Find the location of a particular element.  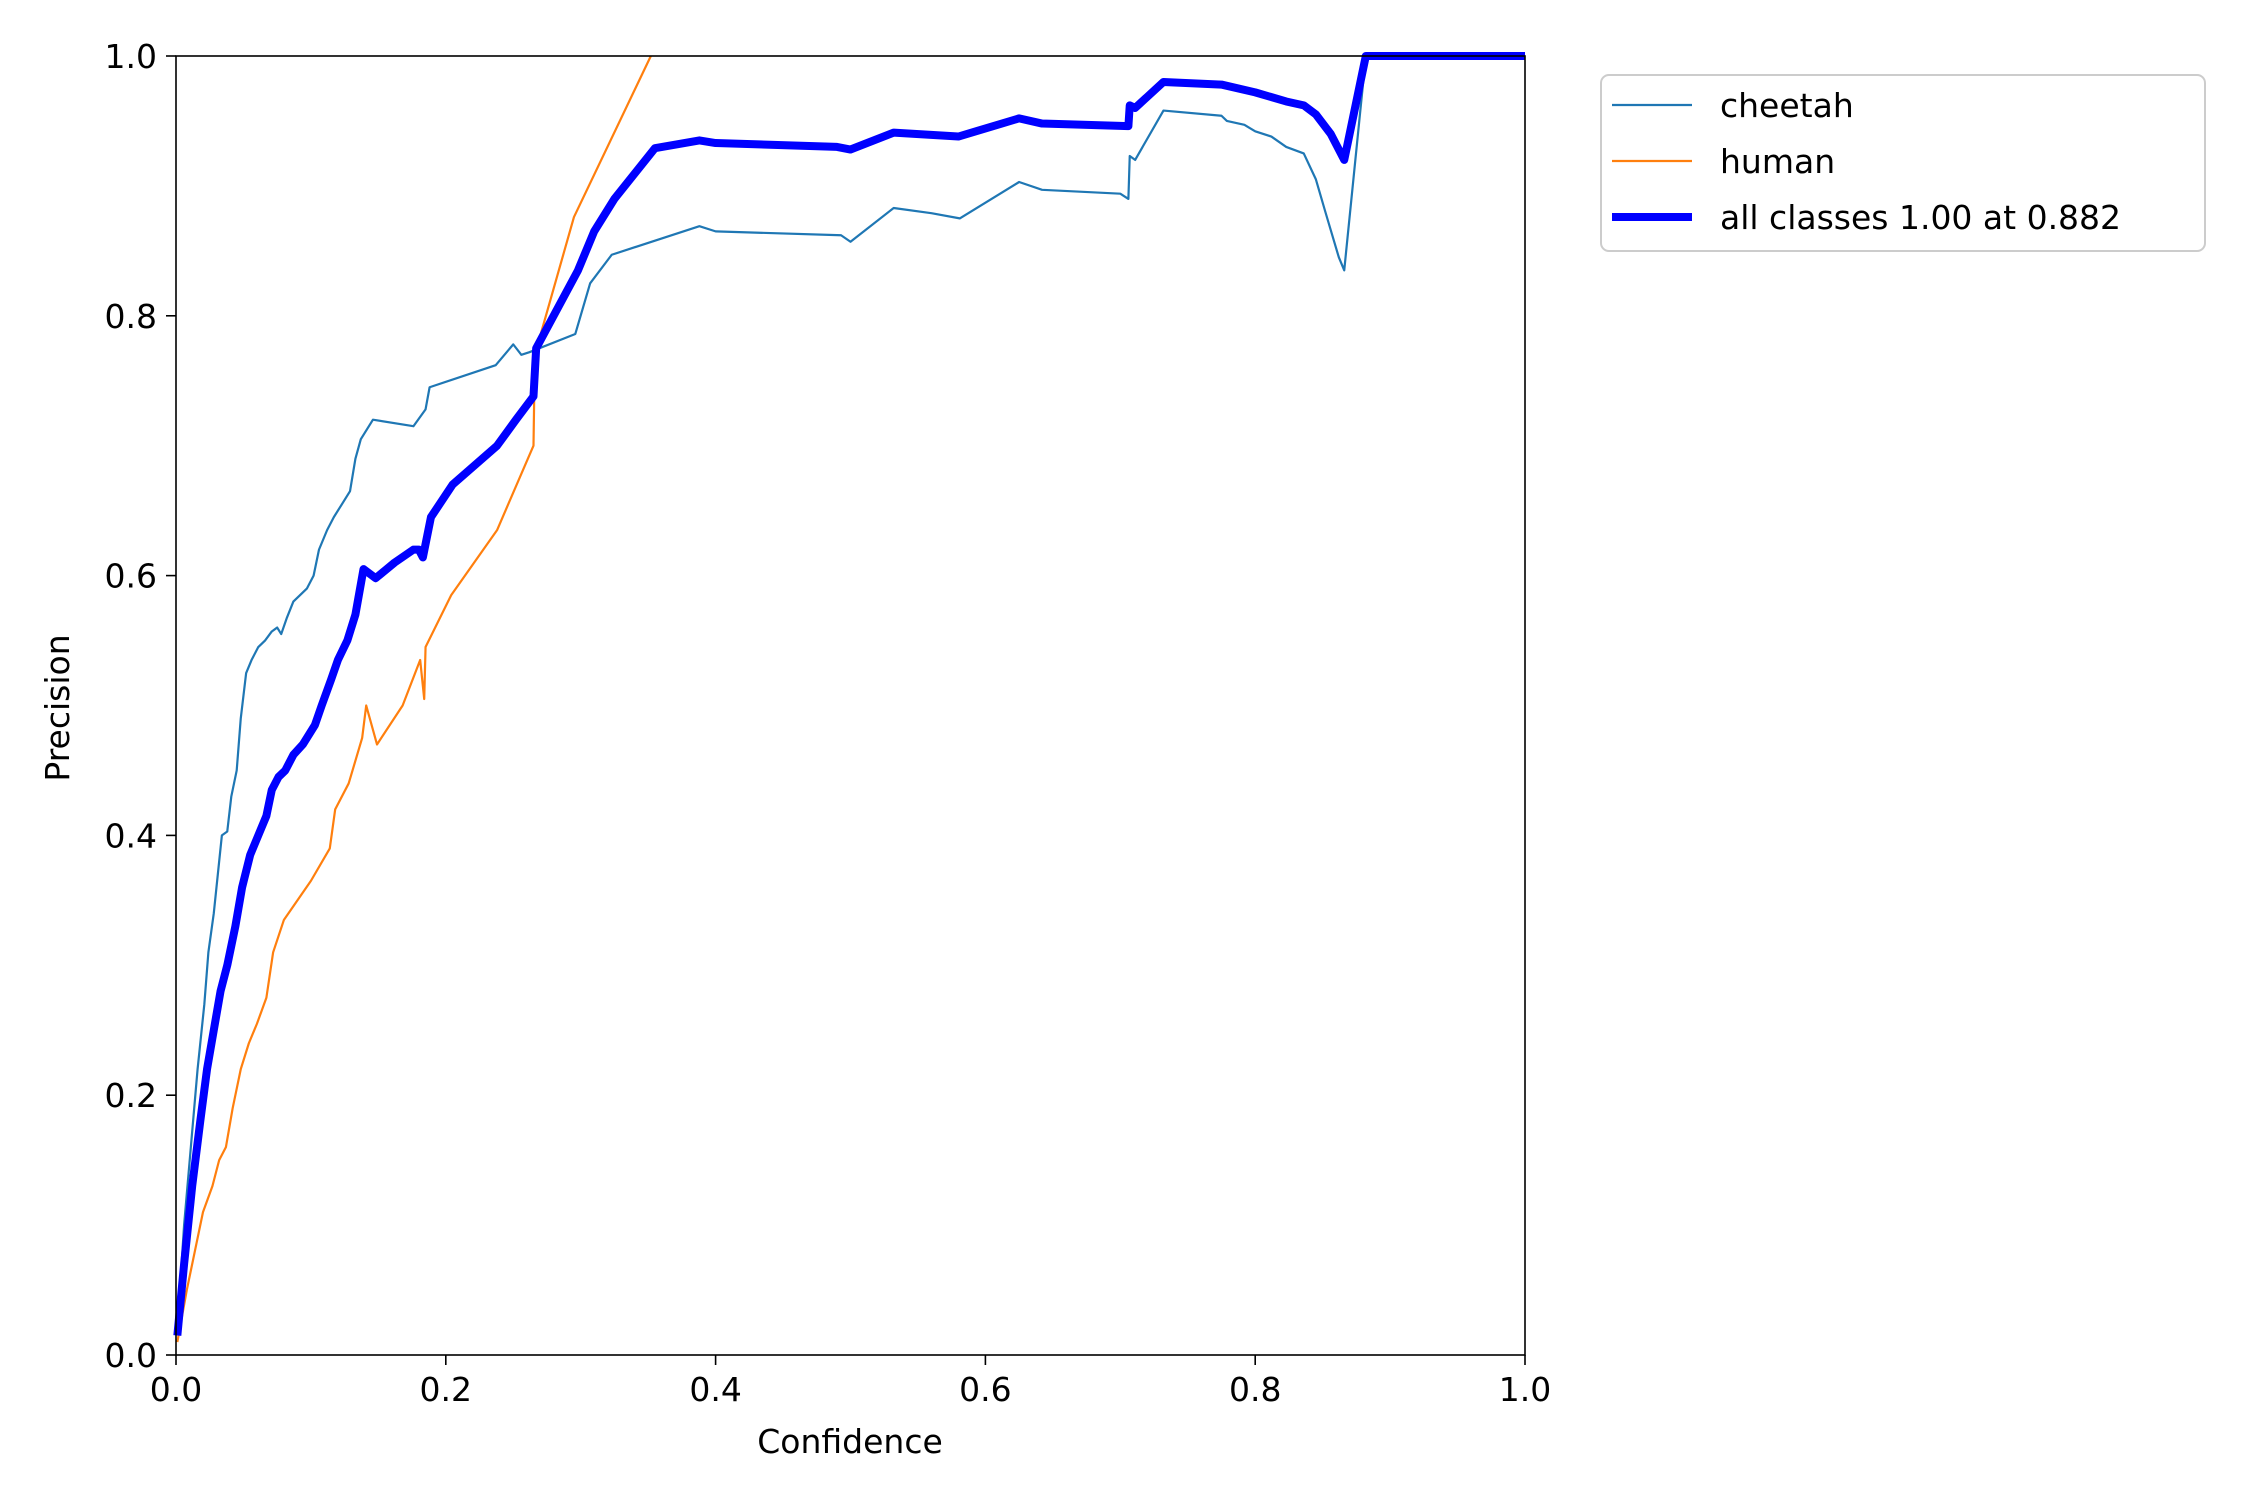

y-axis: 0.0 0.2 0.4 0.6 0.8 1.0 is located at coordinates (140, 706).